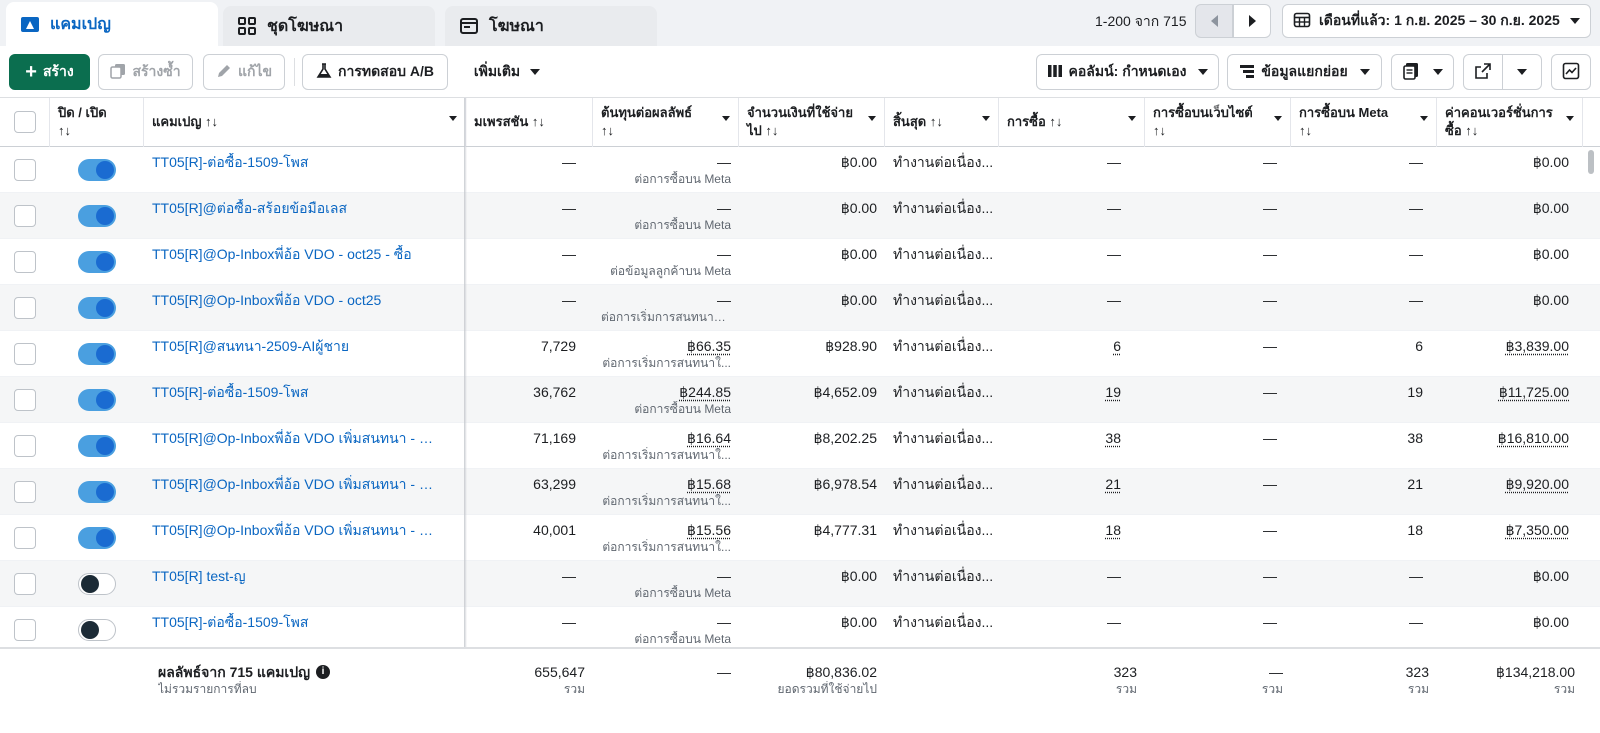  Describe the element at coordinates (1537, 484) in the screenshot. I see `cell-value-link: ฿9,920.00` at that location.